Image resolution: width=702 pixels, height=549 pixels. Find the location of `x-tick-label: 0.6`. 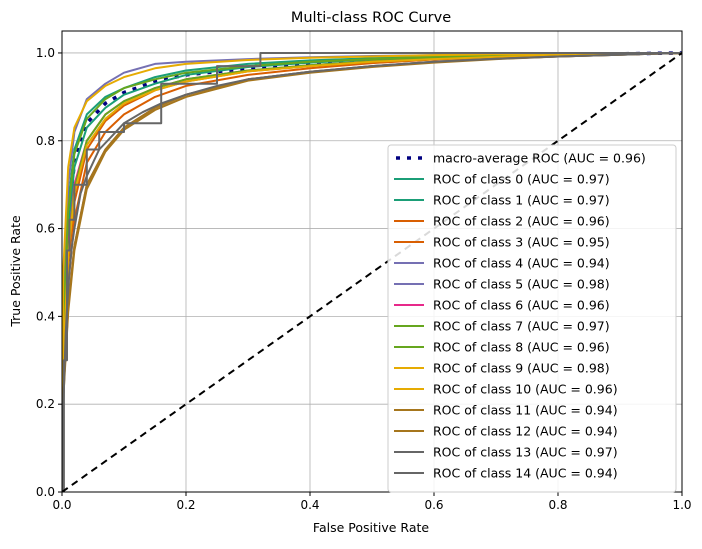

x-tick-label: 0.6 is located at coordinates (433, 505).